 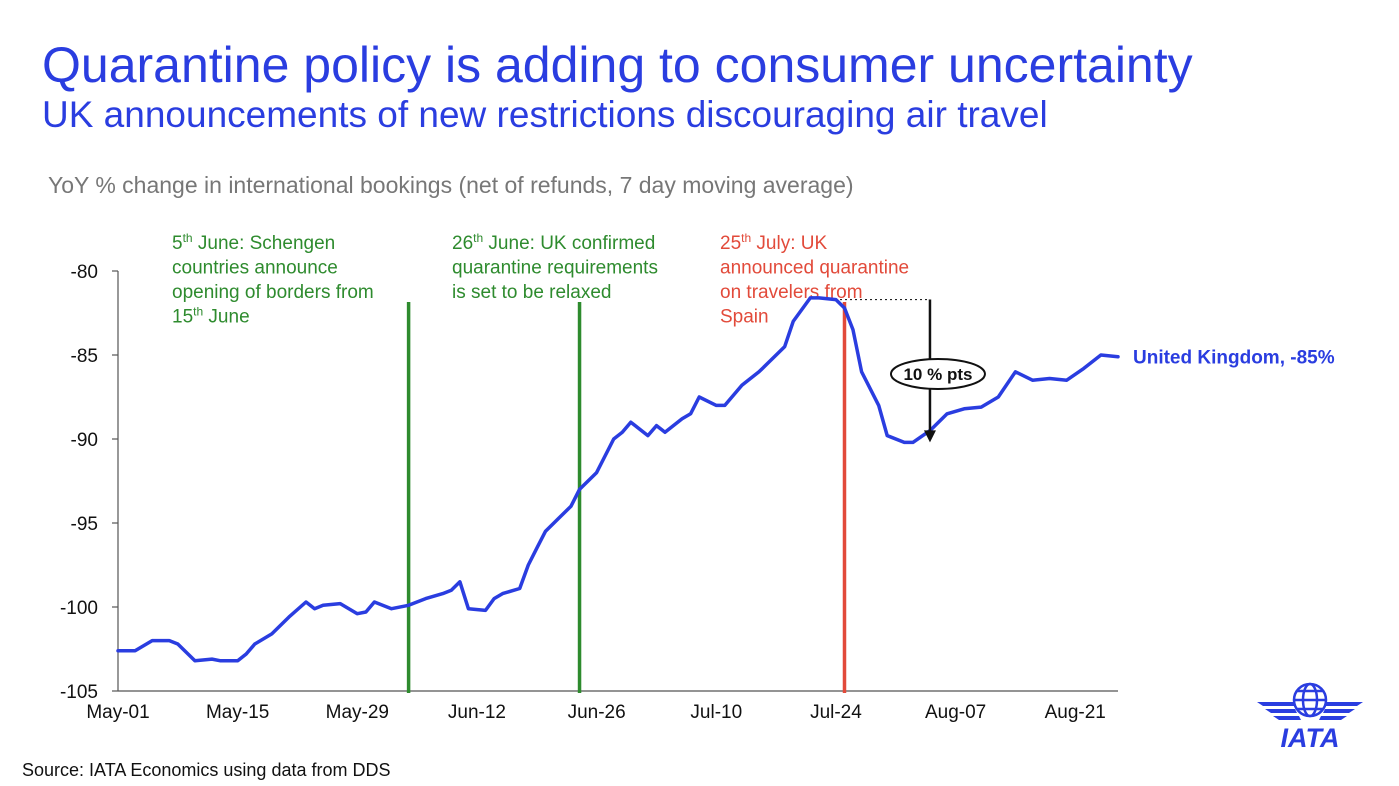 What do you see at coordinates (255, 268) in the screenshot?
I see `event-label-1: countries announce` at bounding box center [255, 268].